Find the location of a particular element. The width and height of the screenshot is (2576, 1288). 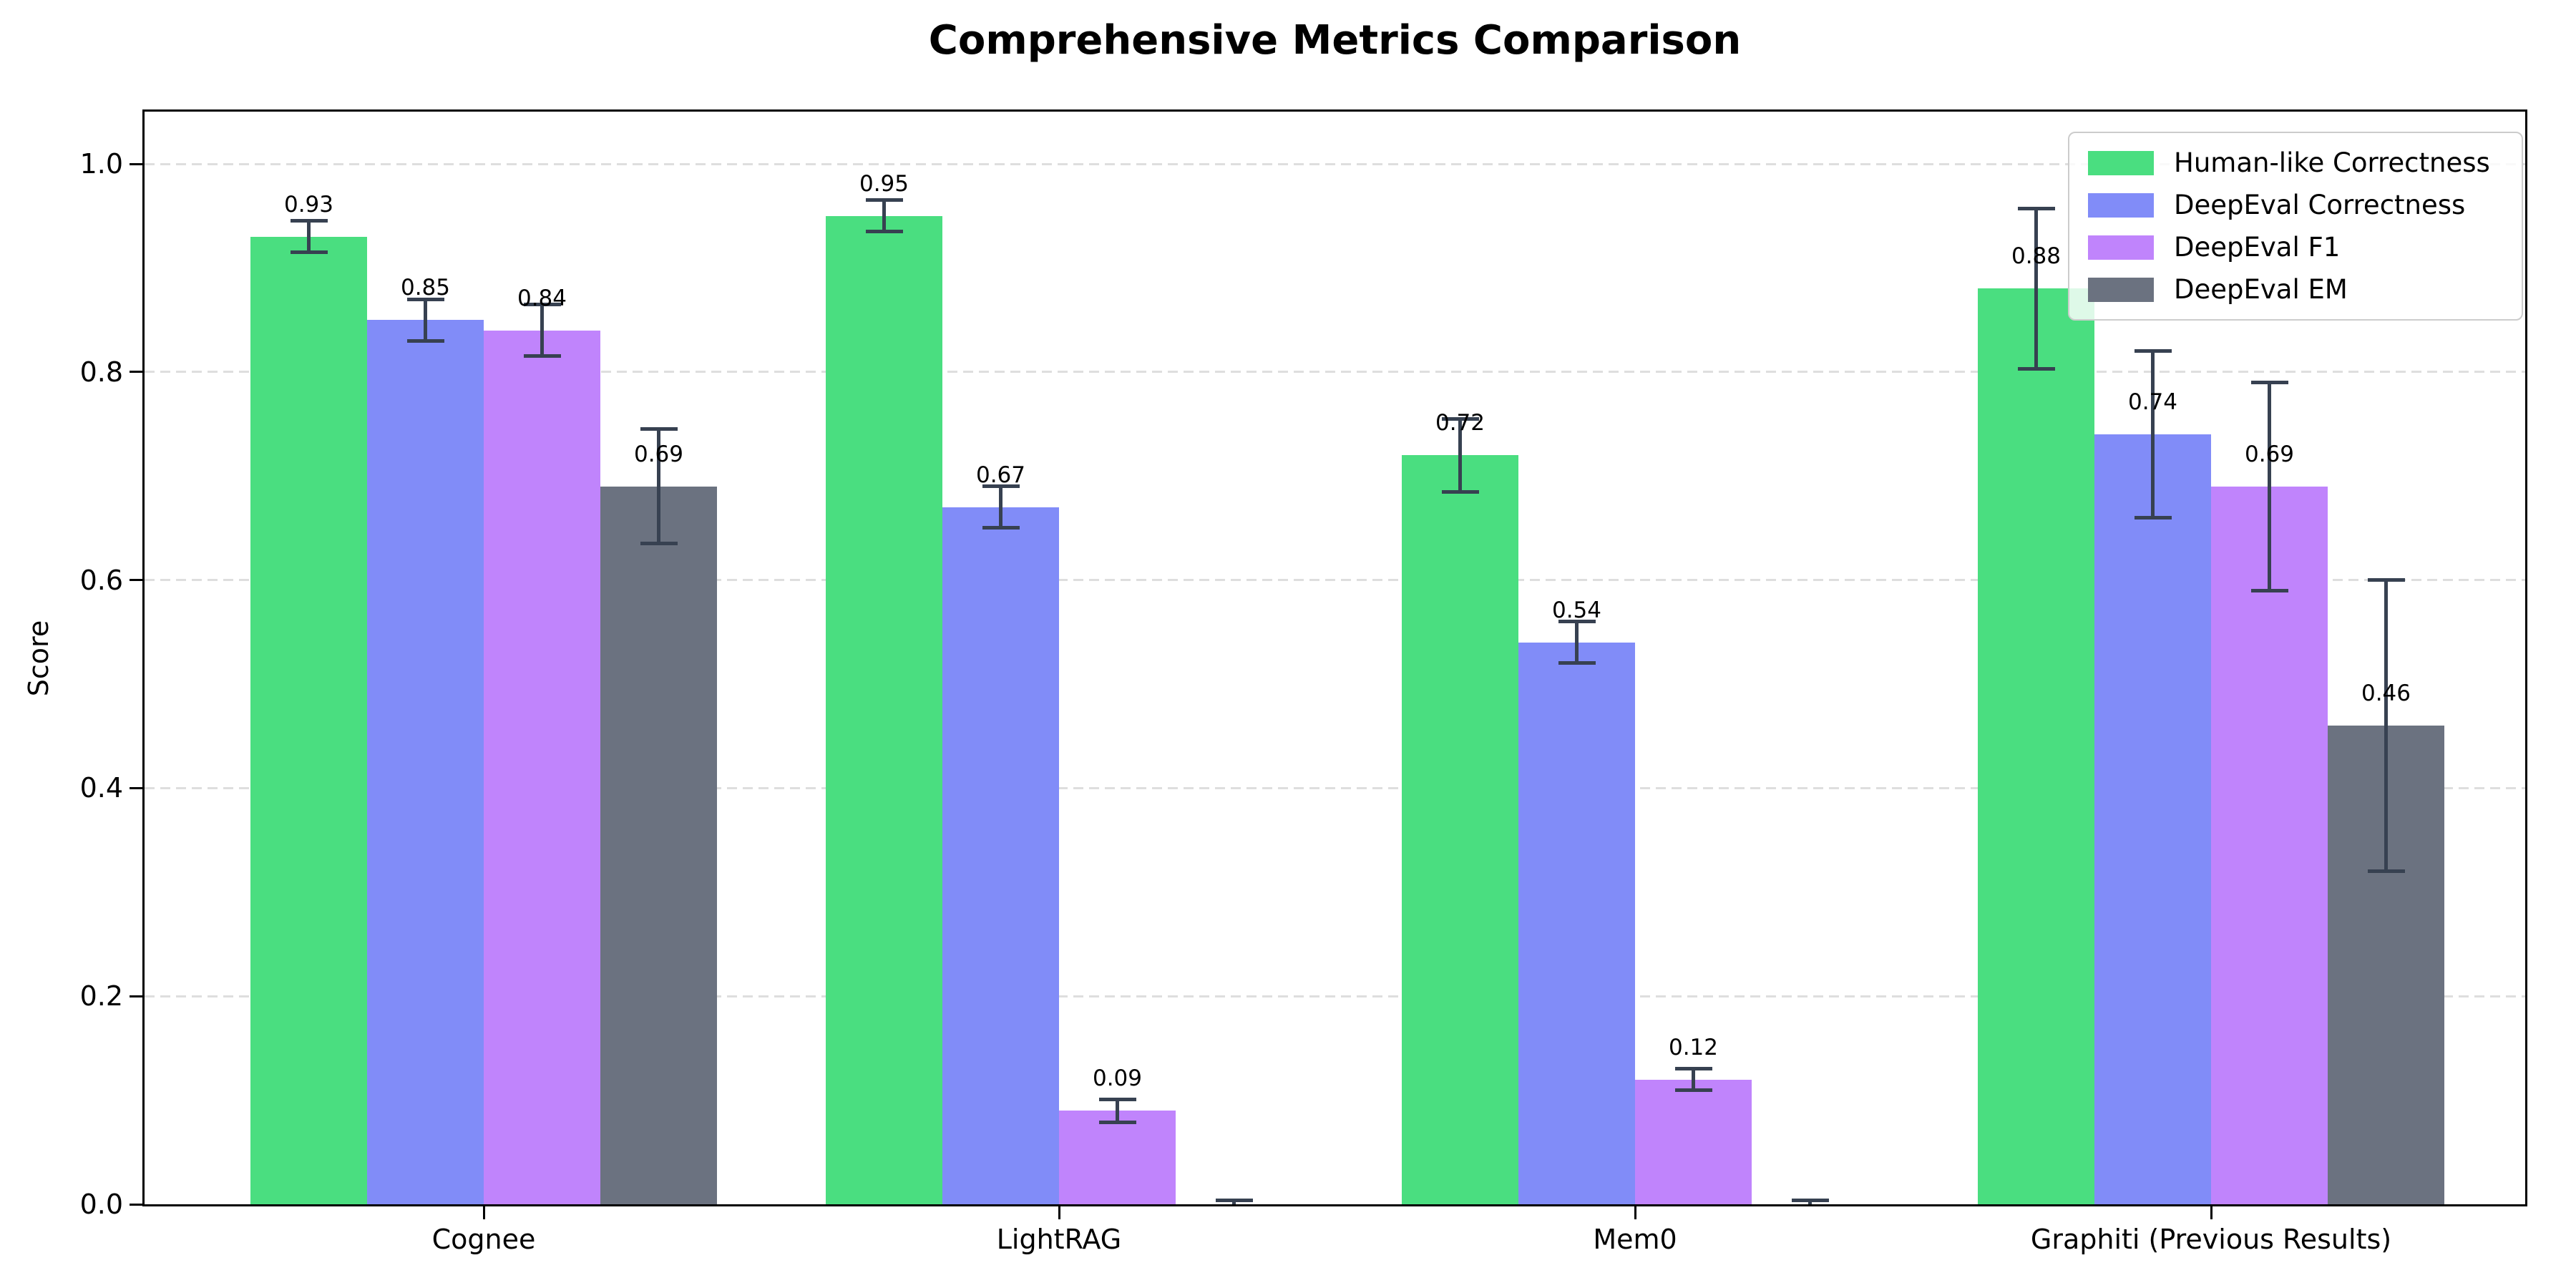

bar-deepeval-correctness-cognee is located at coordinates (425, 762).